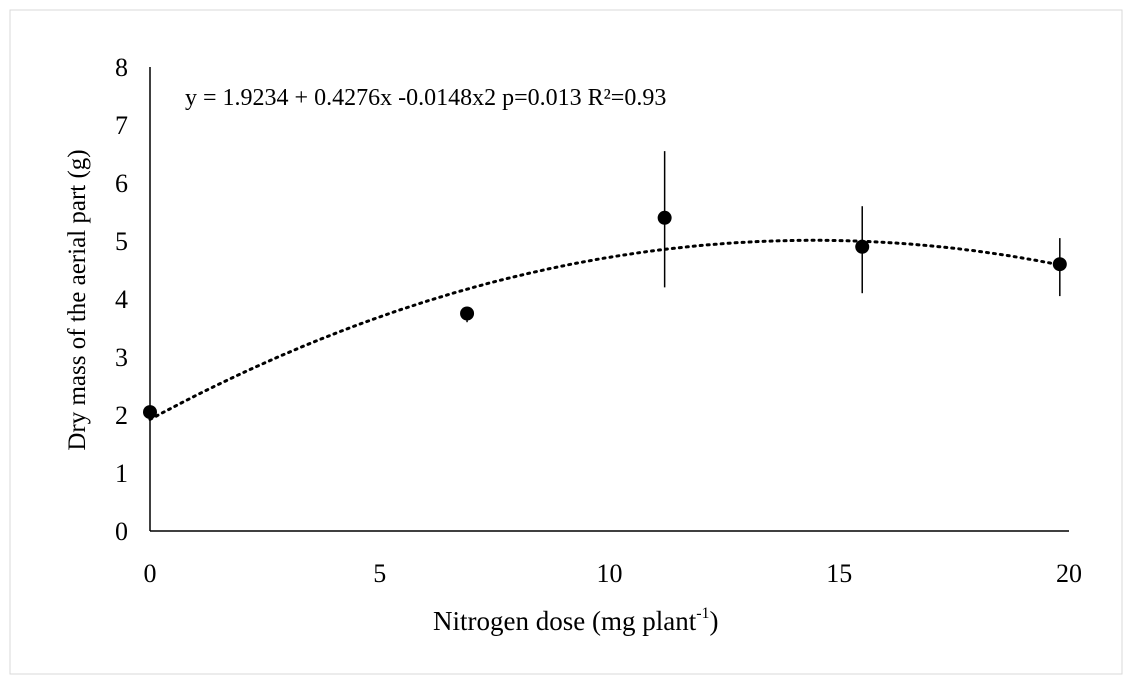  What do you see at coordinates (121, 241) in the screenshot?
I see `y-tick-label: 5` at bounding box center [121, 241].